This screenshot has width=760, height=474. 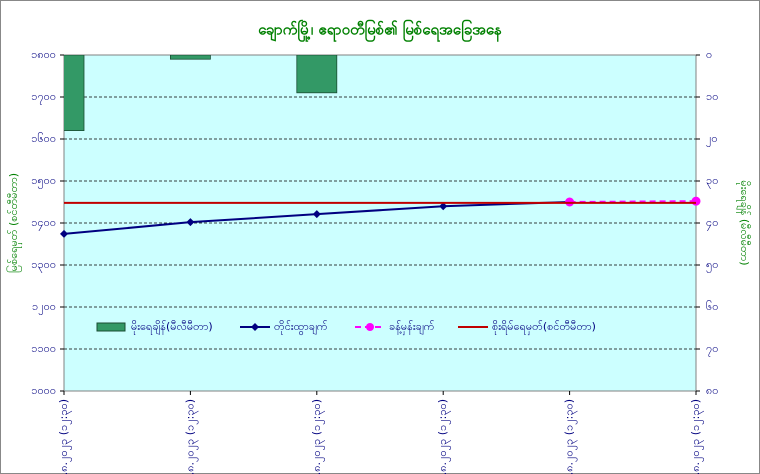 What do you see at coordinates (712, 181) in the screenshot?
I see `y2-tick-label: ၃၀` at bounding box center [712, 181].